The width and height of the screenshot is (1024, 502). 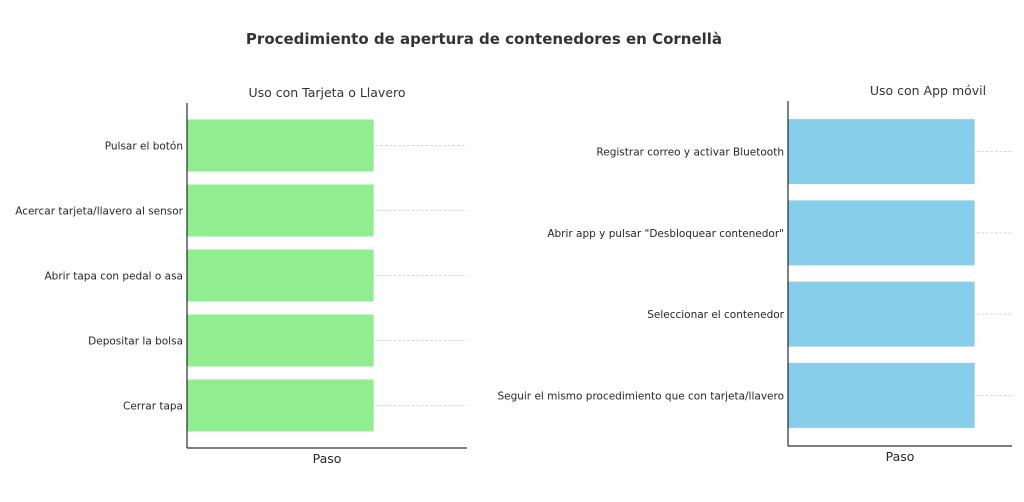 What do you see at coordinates (928, 90) in the screenshot?
I see `subplot-title: Uso con App móvil` at bounding box center [928, 90].